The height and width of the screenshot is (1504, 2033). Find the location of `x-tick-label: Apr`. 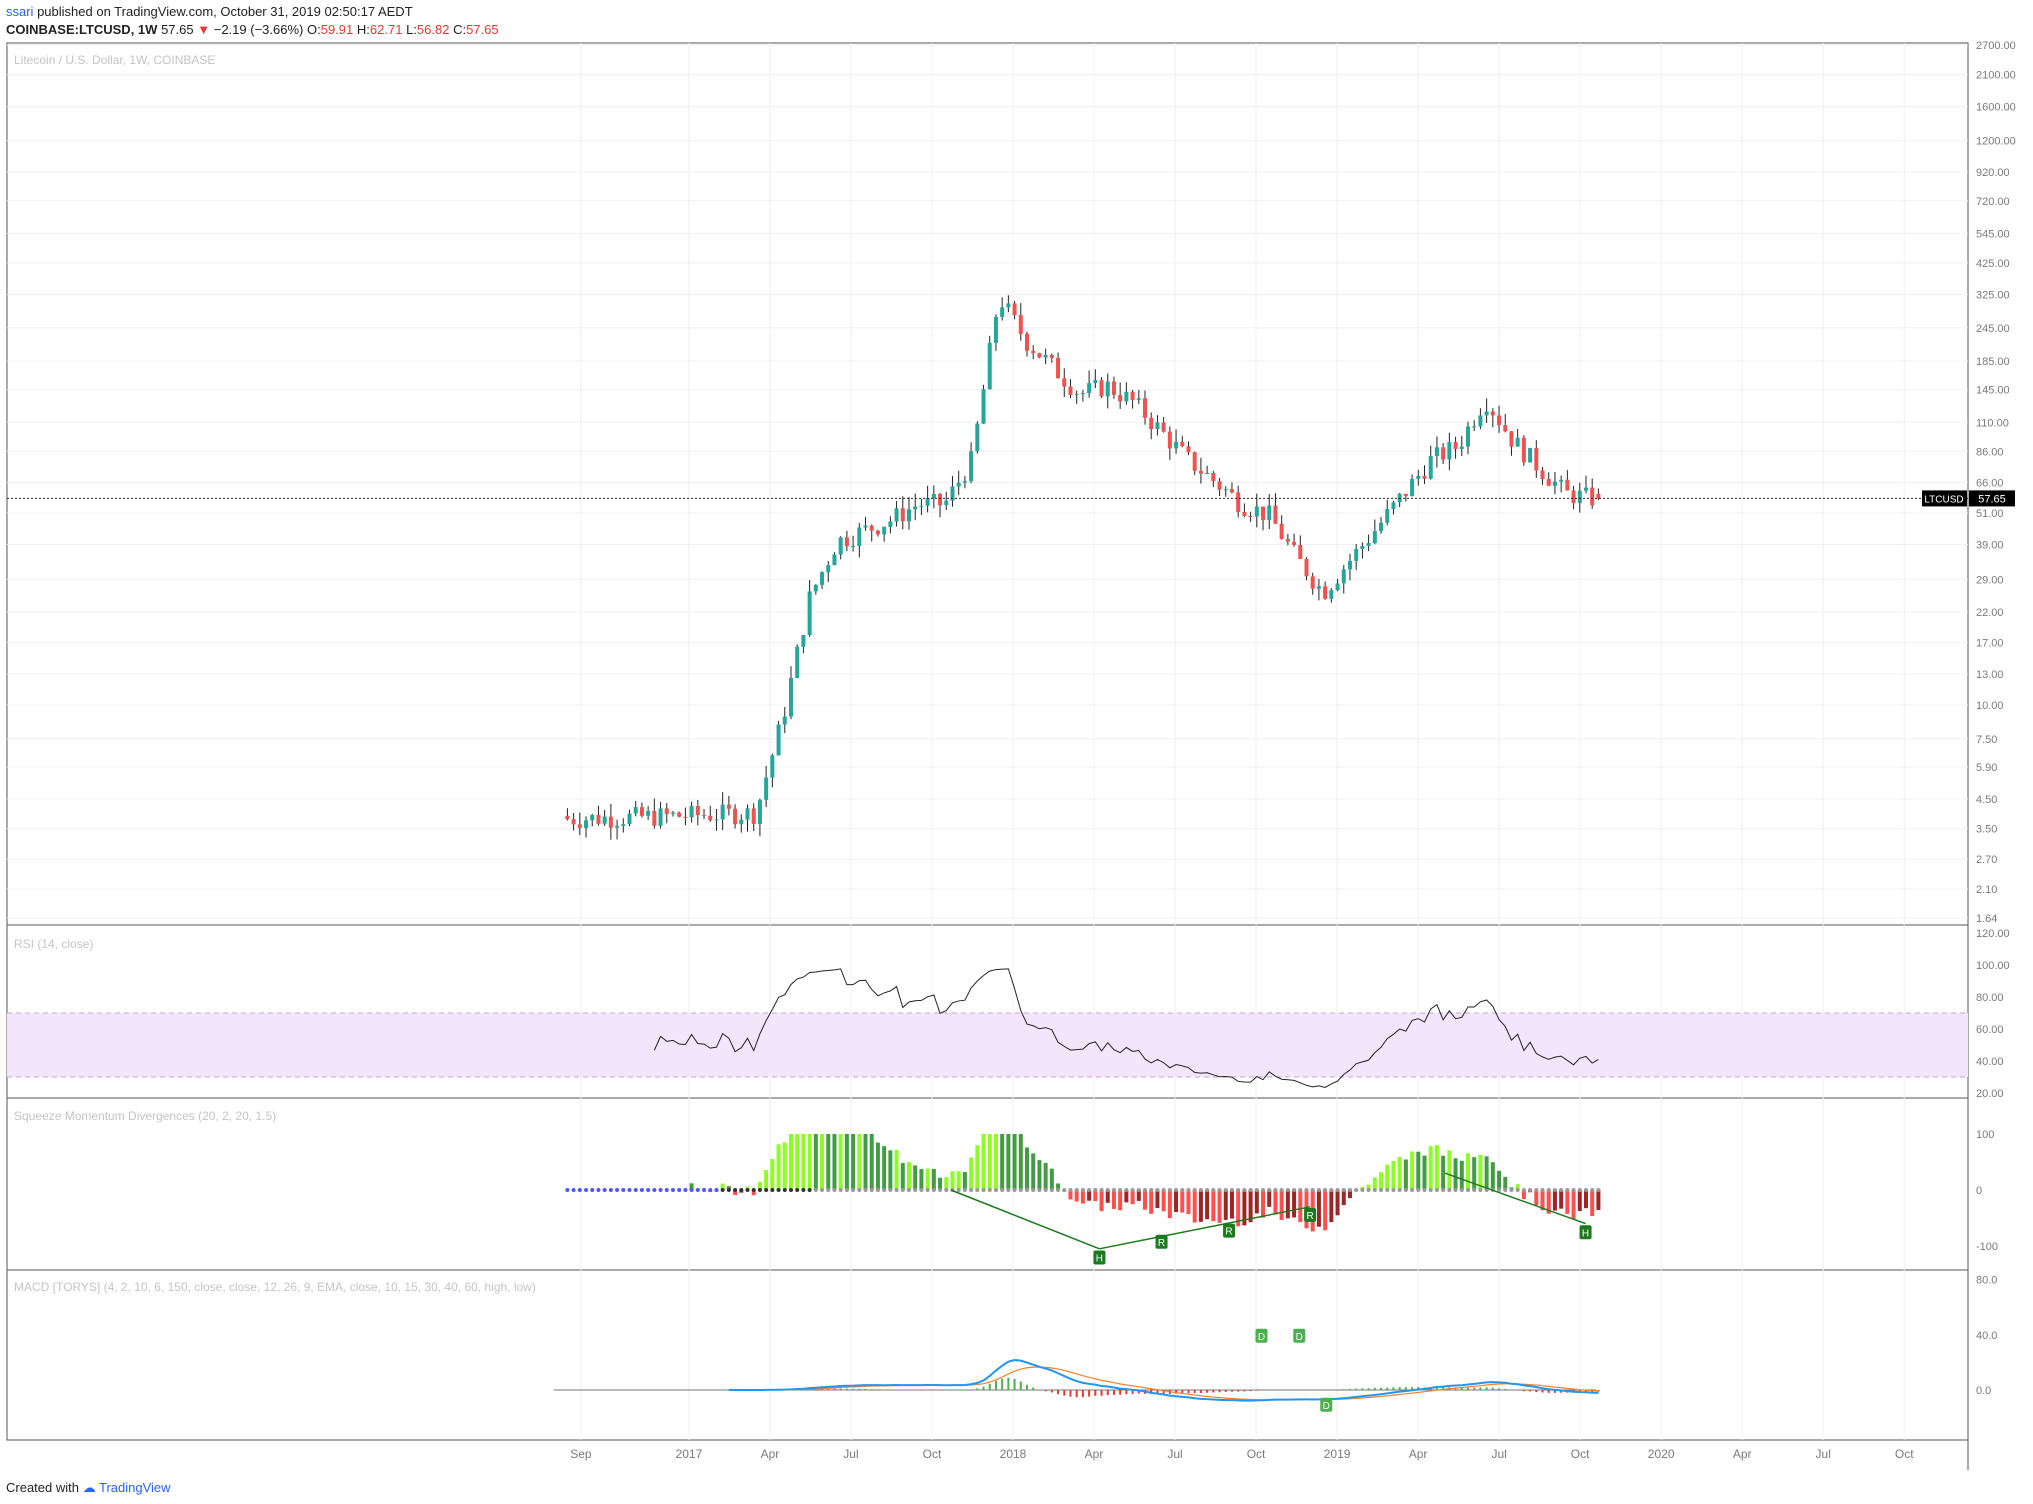

x-tick-label: Apr is located at coordinates (1418, 1454).